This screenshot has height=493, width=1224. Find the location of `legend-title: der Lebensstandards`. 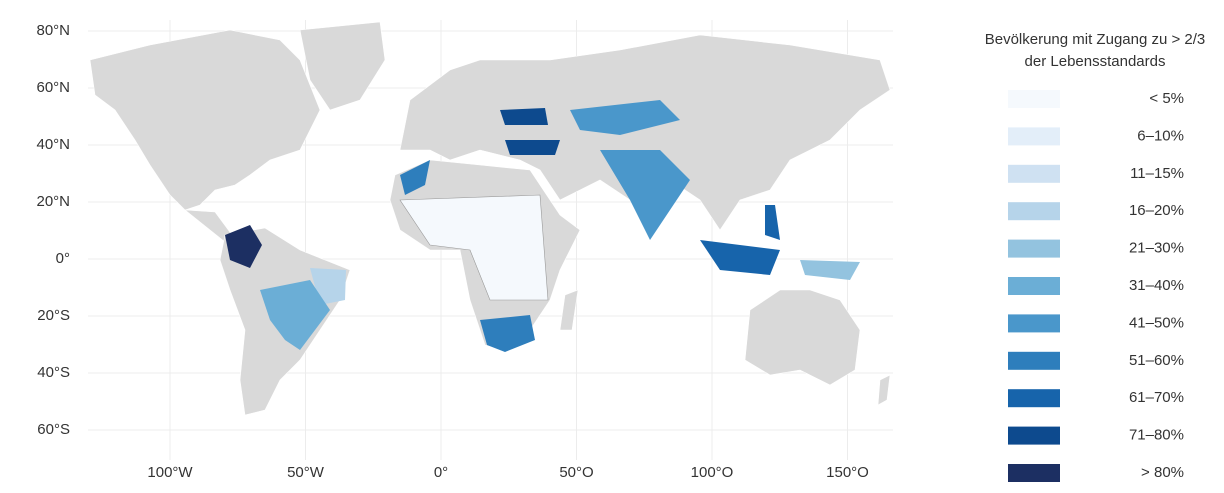

legend-title: der Lebensstandards is located at coordinates (1095, 61).